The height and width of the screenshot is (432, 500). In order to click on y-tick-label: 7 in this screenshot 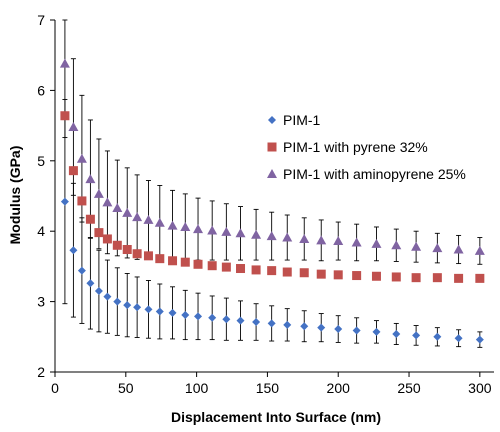, I will do `click(41, 20)`.